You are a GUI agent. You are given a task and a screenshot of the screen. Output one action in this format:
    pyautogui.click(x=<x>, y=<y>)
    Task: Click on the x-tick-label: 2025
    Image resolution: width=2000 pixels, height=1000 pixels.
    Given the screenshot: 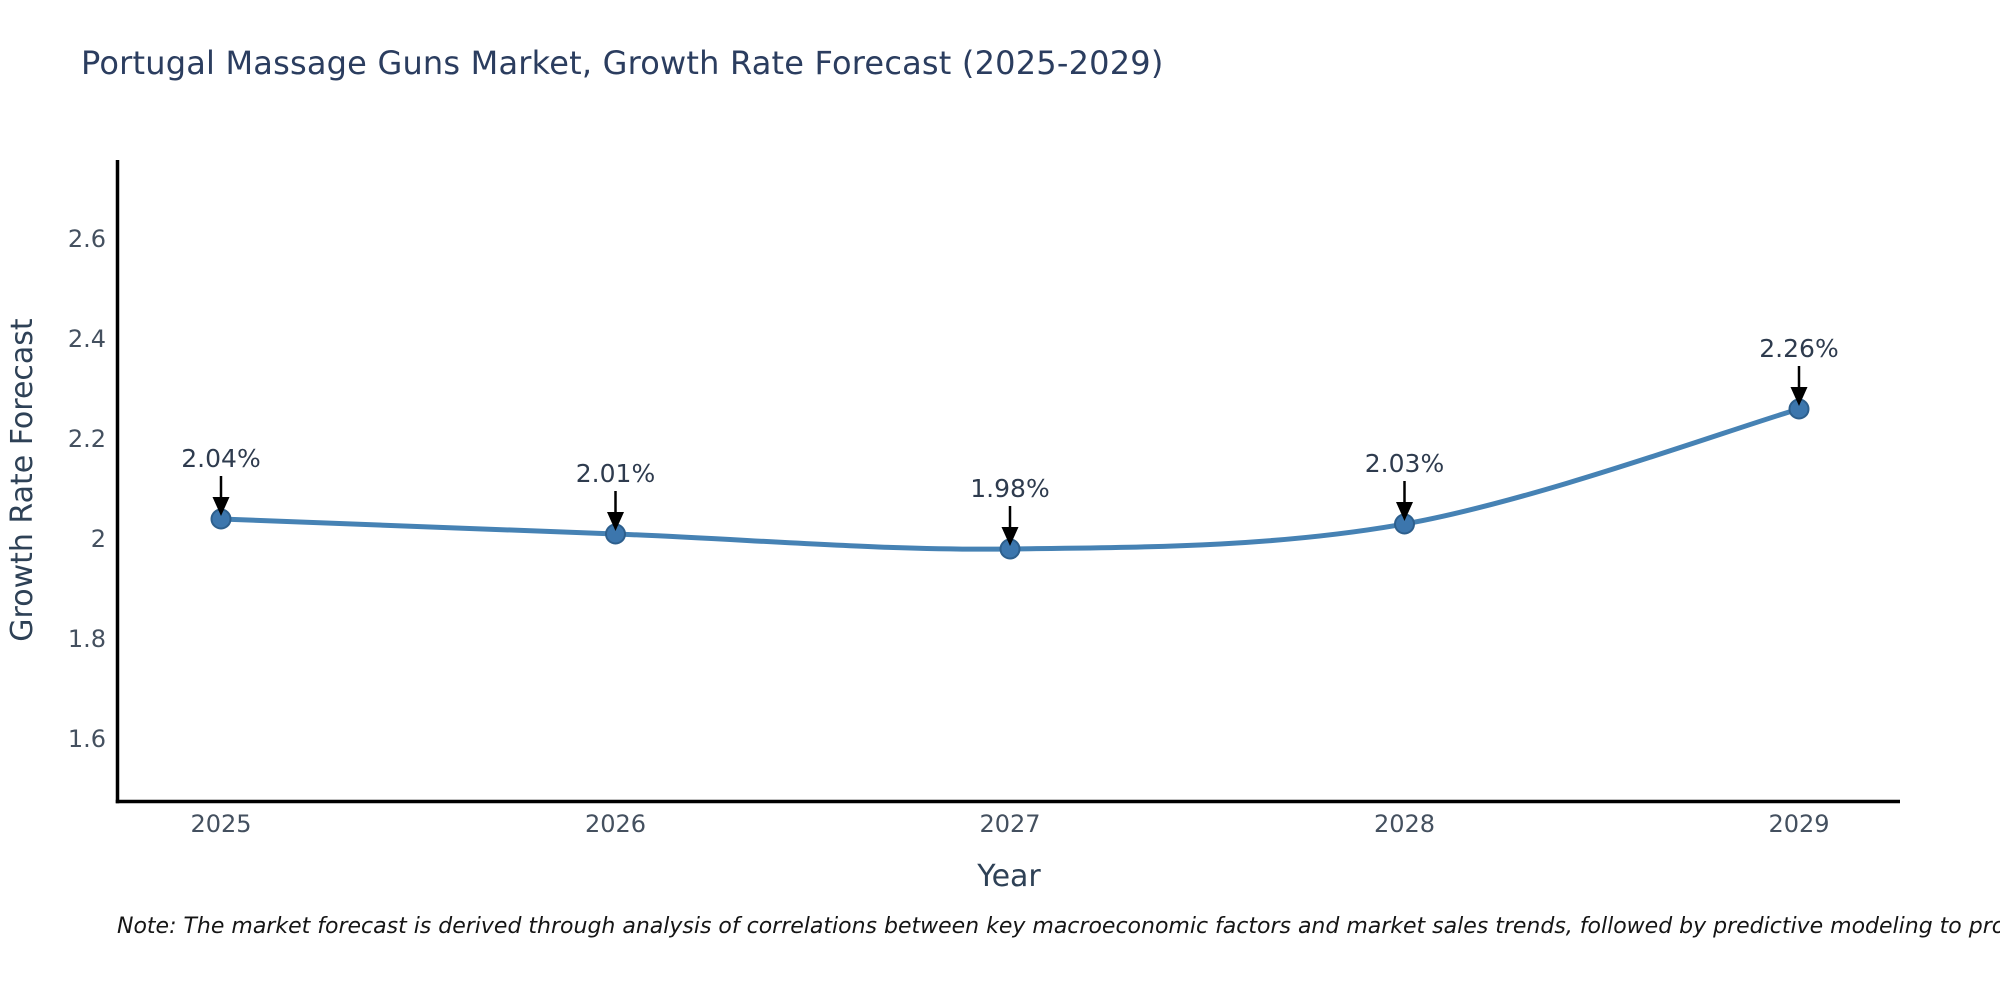 What is the action you would take?
    pyautogui.click(x=220, y=824)
    